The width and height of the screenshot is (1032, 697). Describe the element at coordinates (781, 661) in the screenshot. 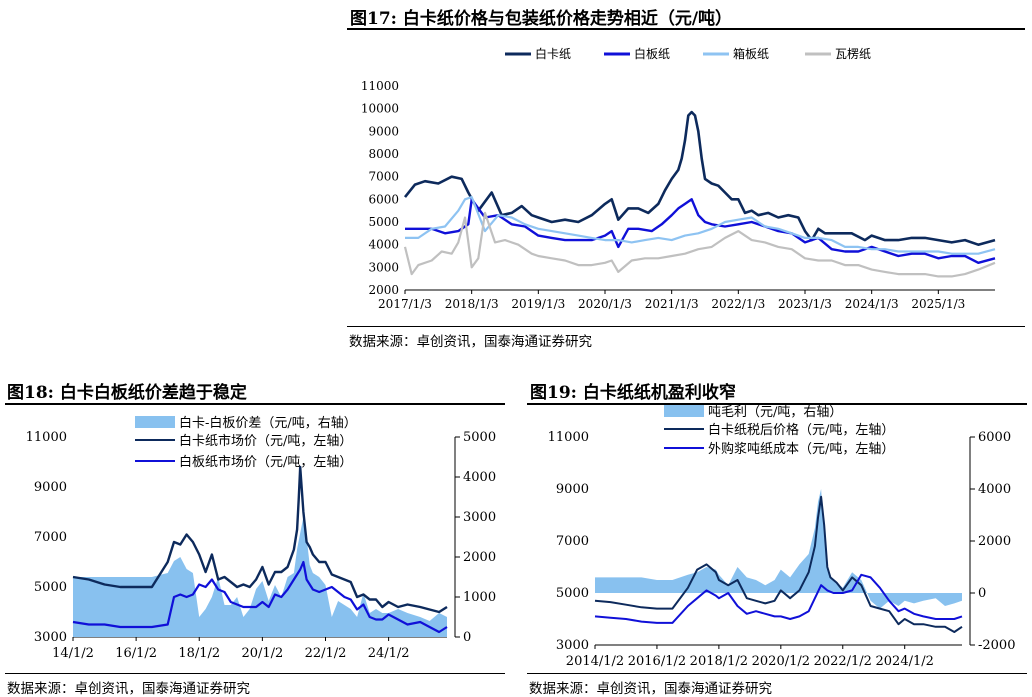

I see `fig19-xtick-label: 2020/1/2` at that location.